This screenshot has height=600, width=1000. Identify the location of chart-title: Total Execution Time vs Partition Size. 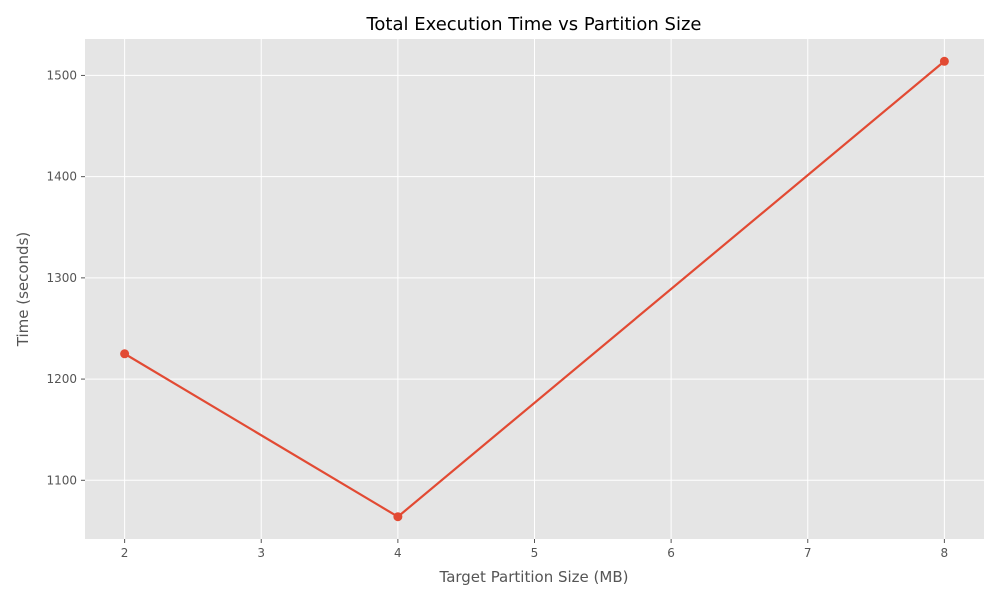
(533, 24).